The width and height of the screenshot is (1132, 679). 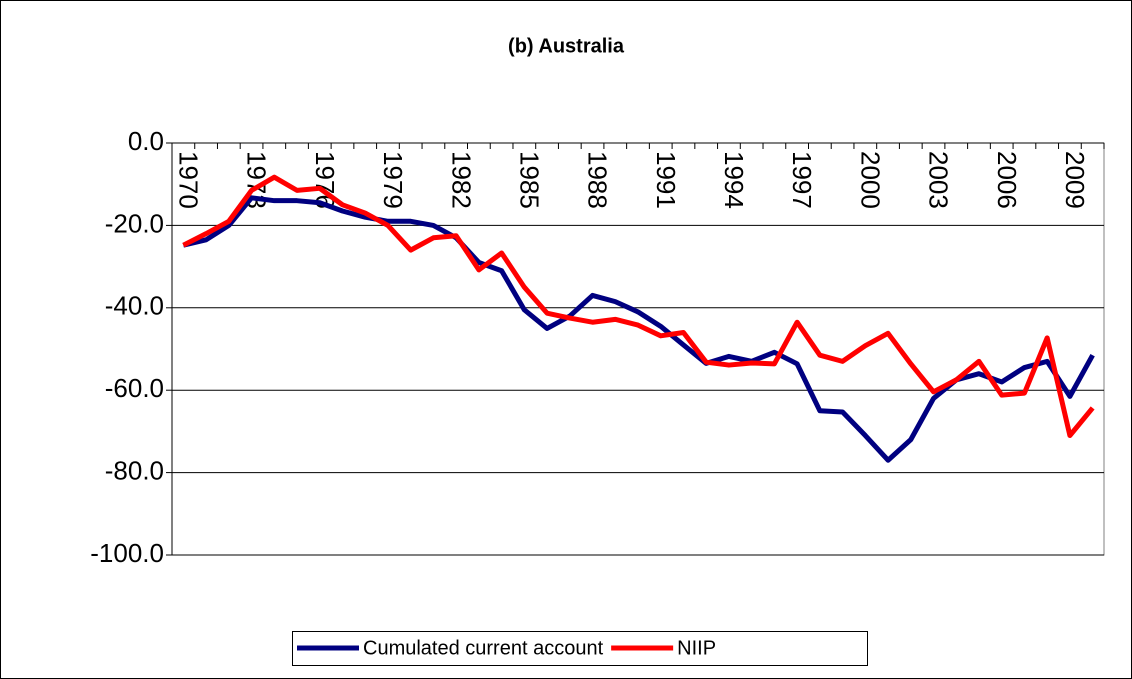 I want to click on x-tick-label: 1988, so click(x=598, y=180).